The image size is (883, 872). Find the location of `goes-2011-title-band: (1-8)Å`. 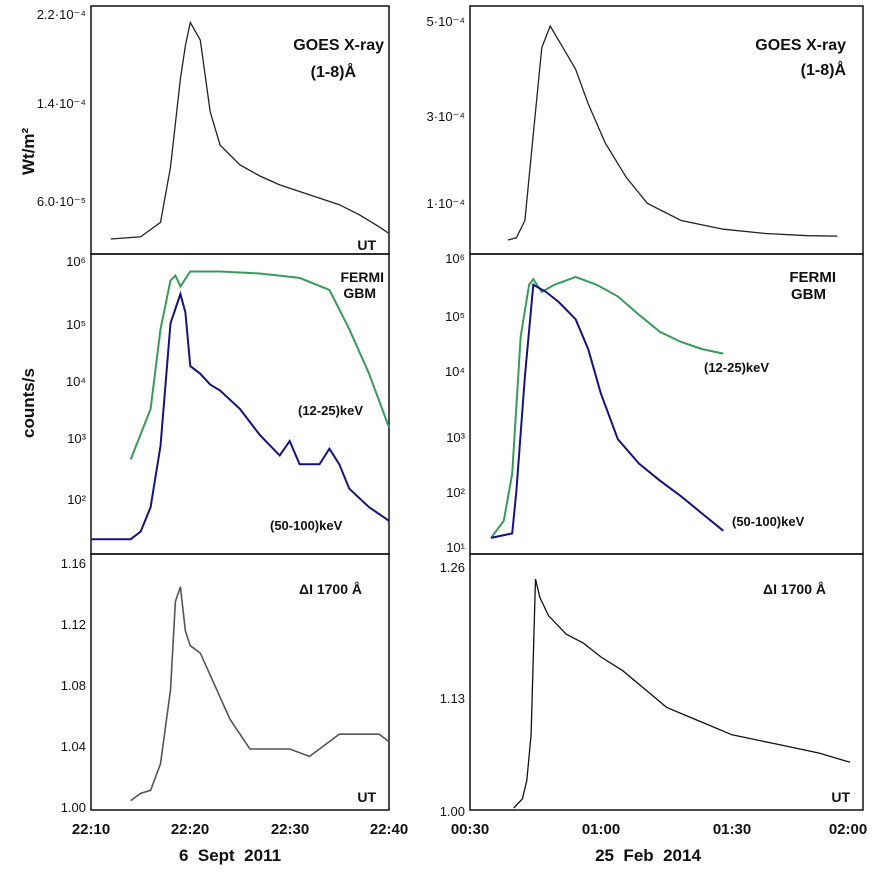

goes-2011-title-band: (1-8)Å is located at coordinates (334, 71).